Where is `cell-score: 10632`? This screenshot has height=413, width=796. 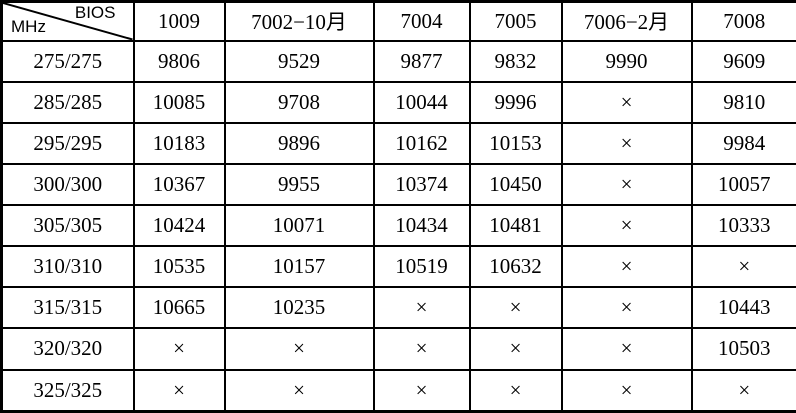
cell-score: 10632 is located at coordinates (515, 267).